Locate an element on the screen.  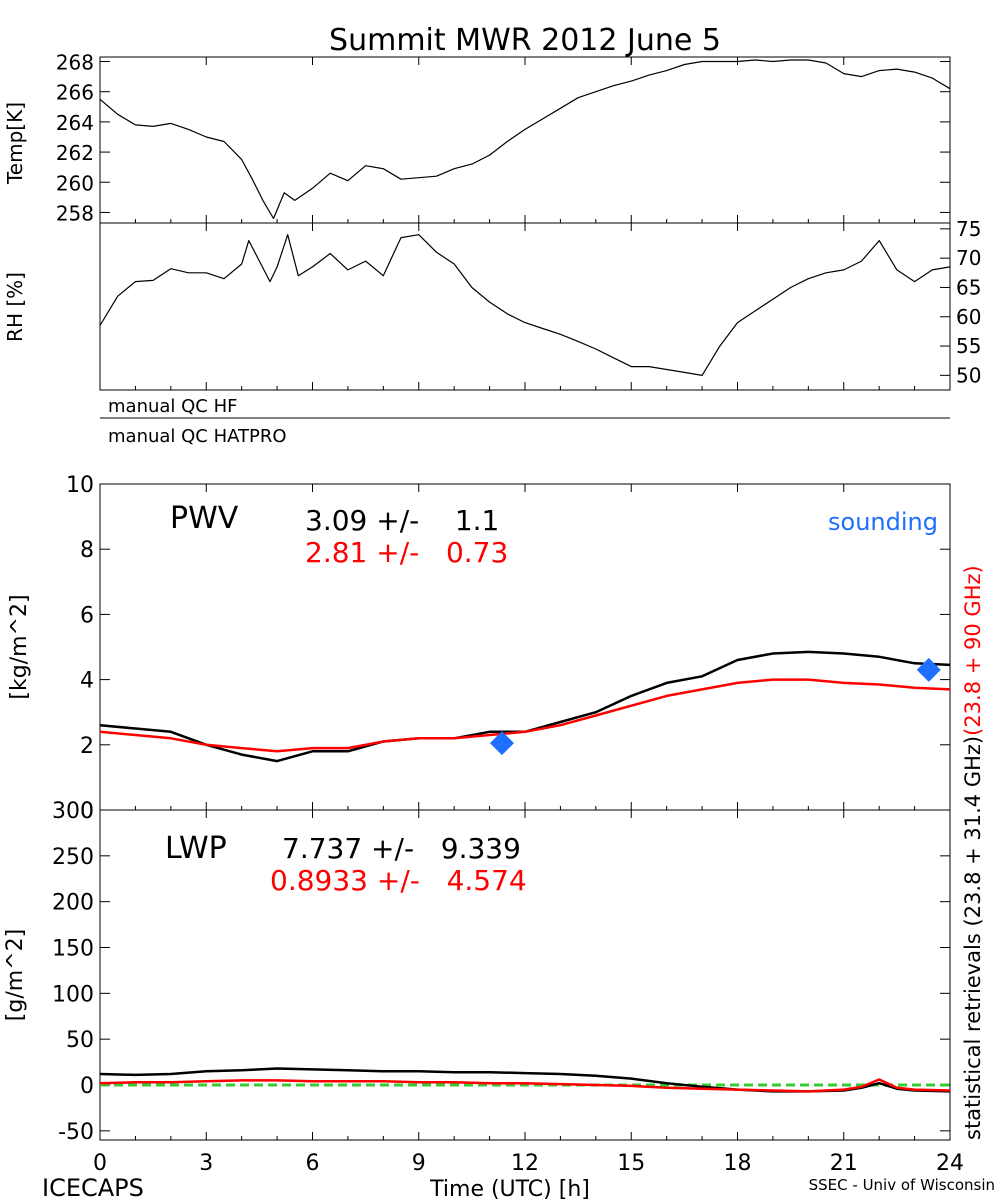
pwv-series-red is located at coordinates (525, 715).